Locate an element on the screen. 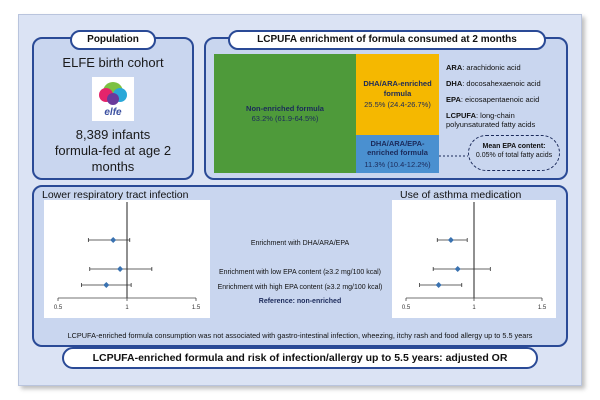  epa-callout-connector is located at coordinates (453, 156).